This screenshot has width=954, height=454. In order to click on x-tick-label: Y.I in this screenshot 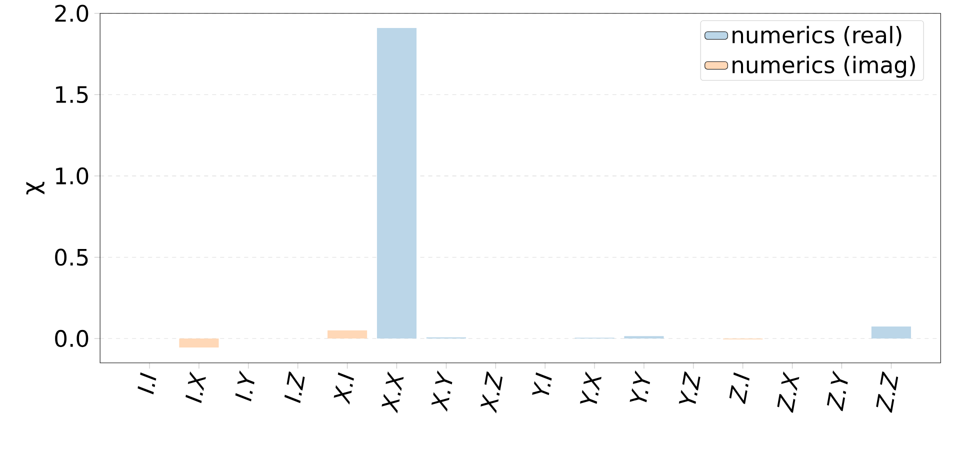, I will do `click(542, 384)`.